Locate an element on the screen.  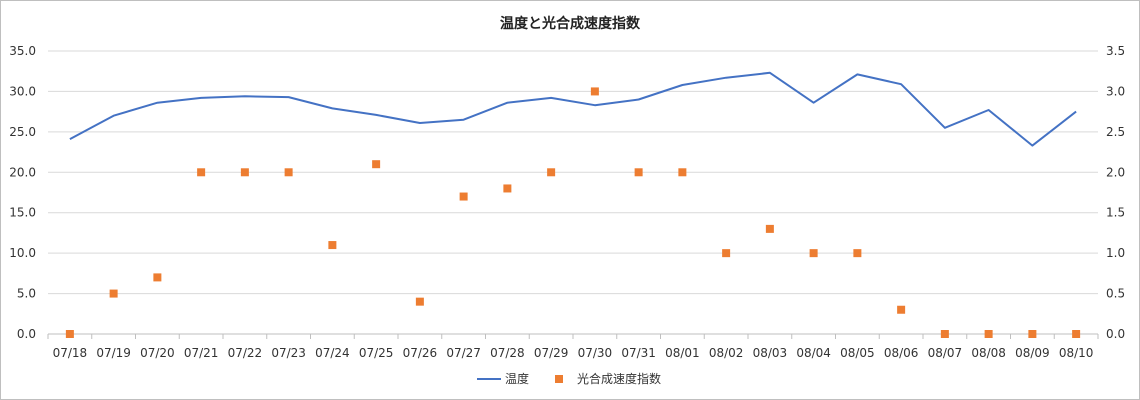
legend-label-photosynthesis: 光合成速度指数 is located at coordinates (619, 378).